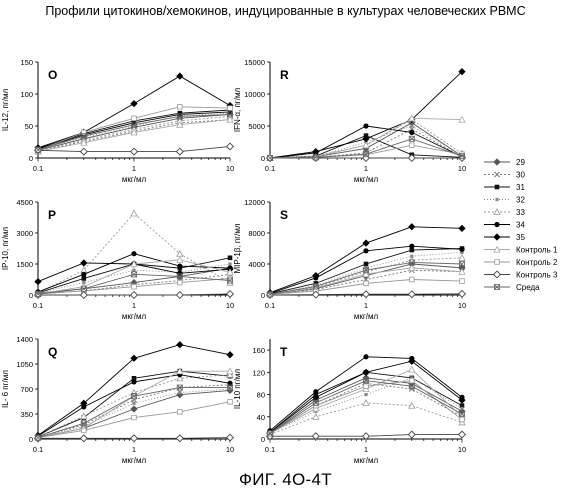 The height and width of the screenshot is (500, 571). Describe the element at coordinates (5, 249) in the screenshot. I see `y-axis-label: IP-10, пг/мл` at that location.